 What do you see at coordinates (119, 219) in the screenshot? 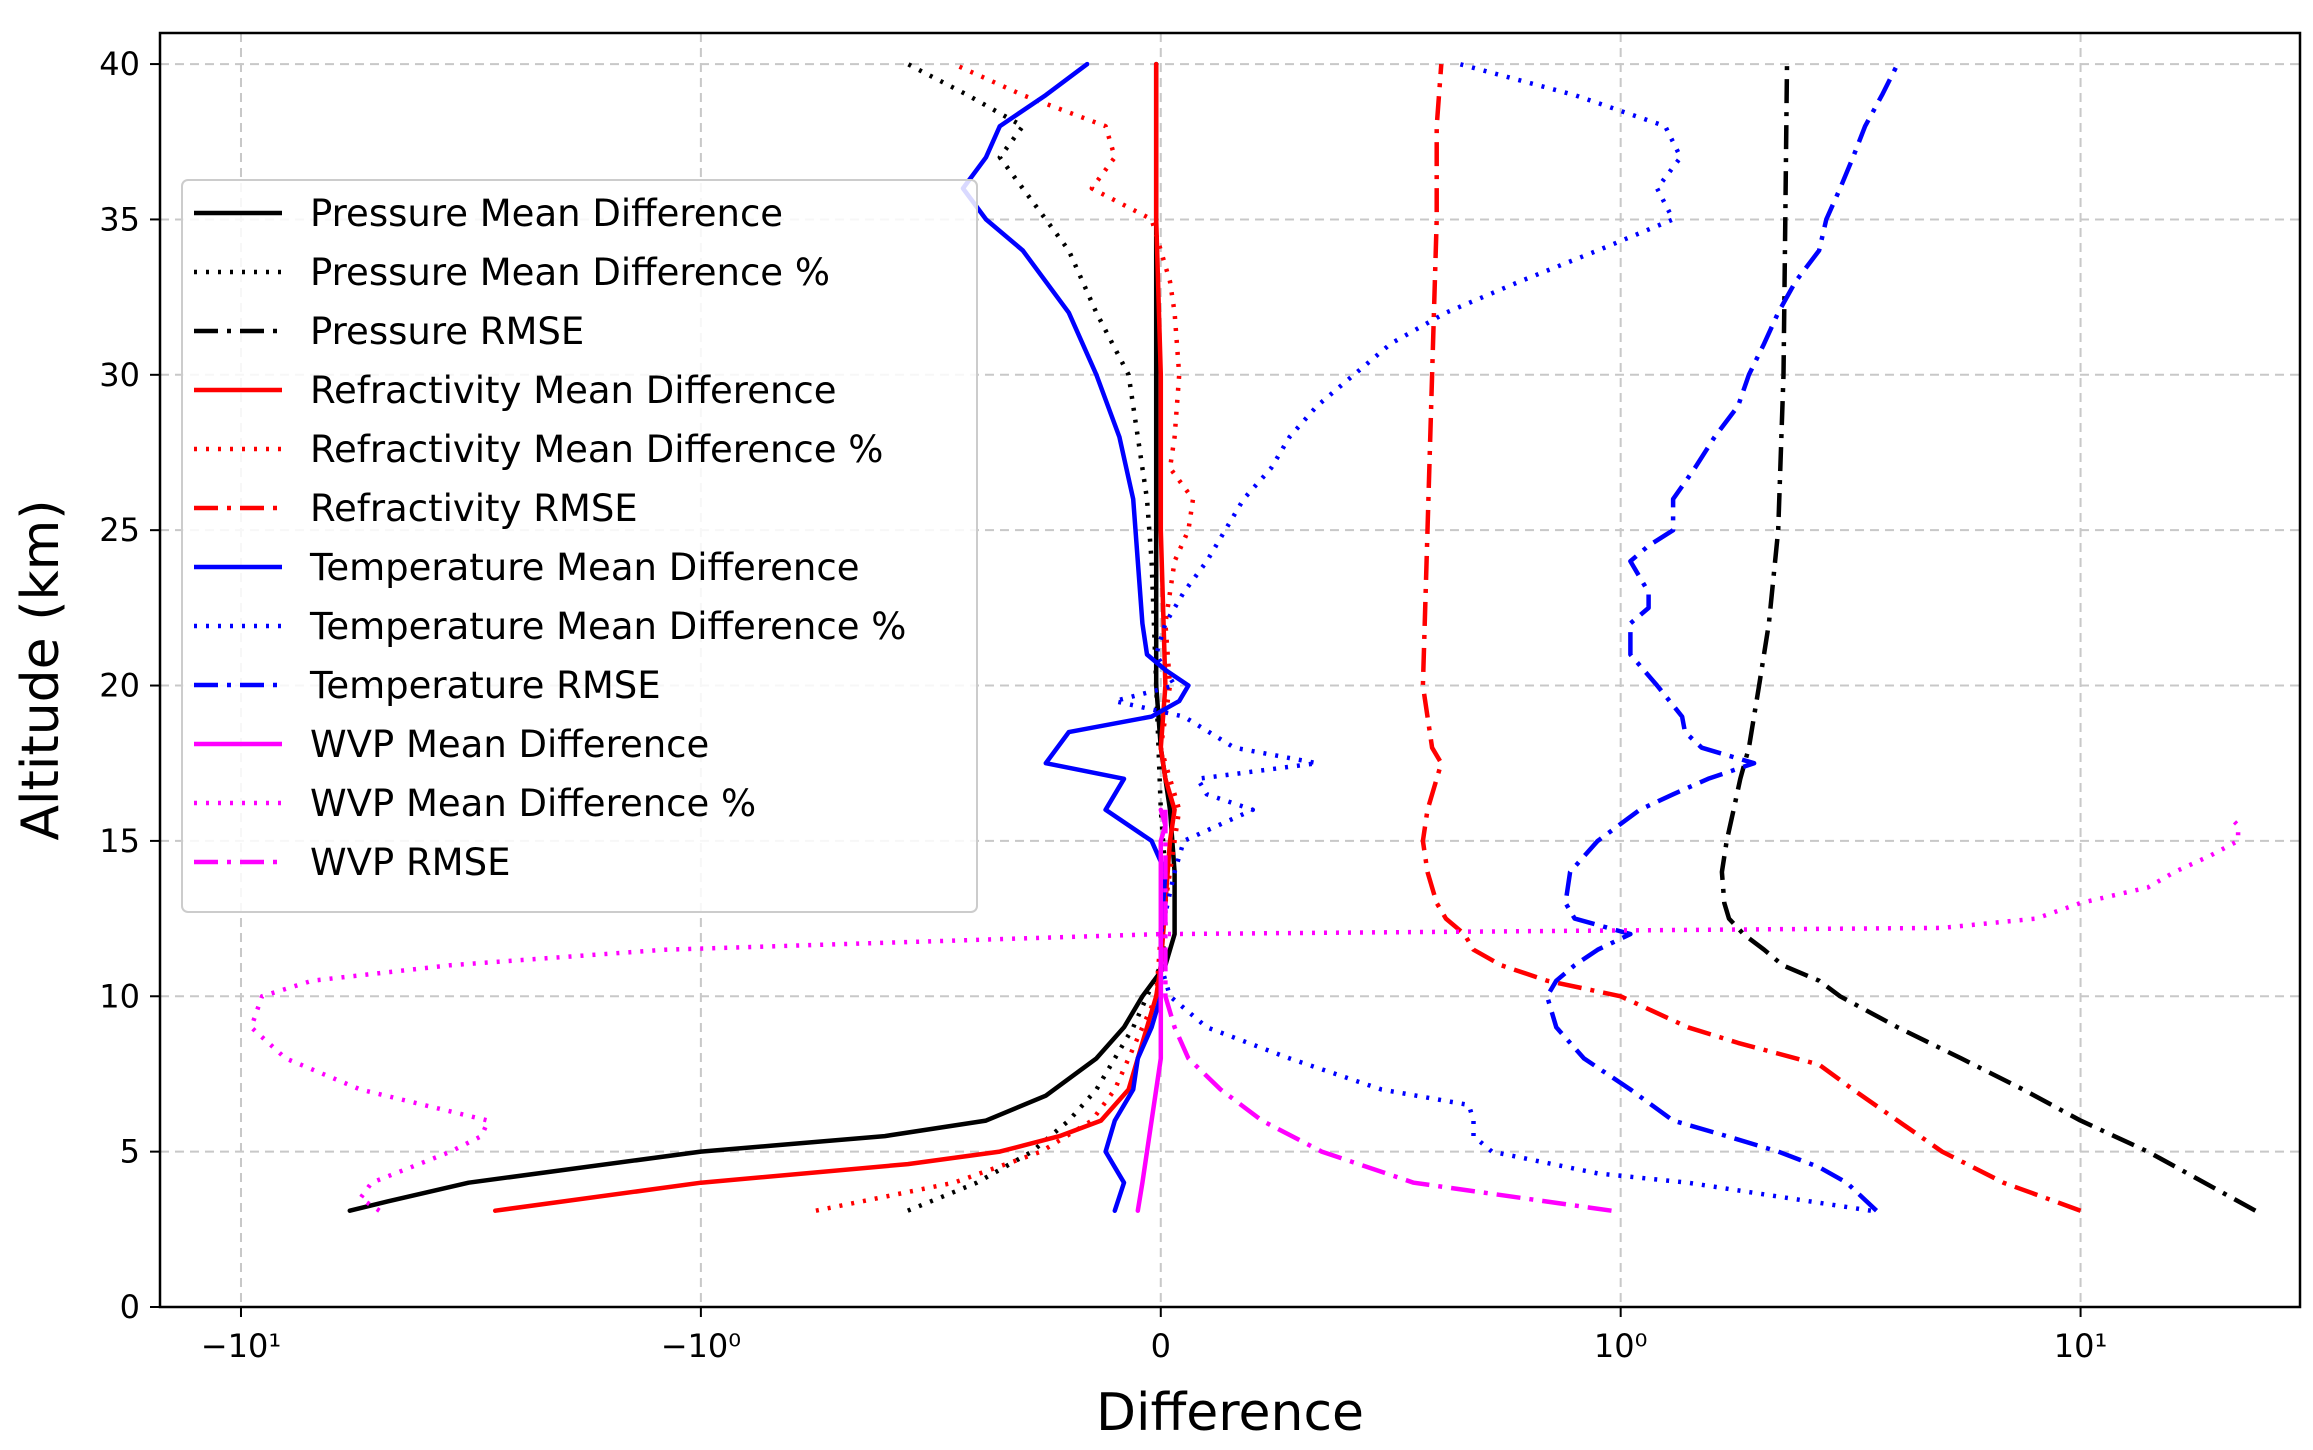
I see `y-tick-label: 35` at bounding box center [119, 219].